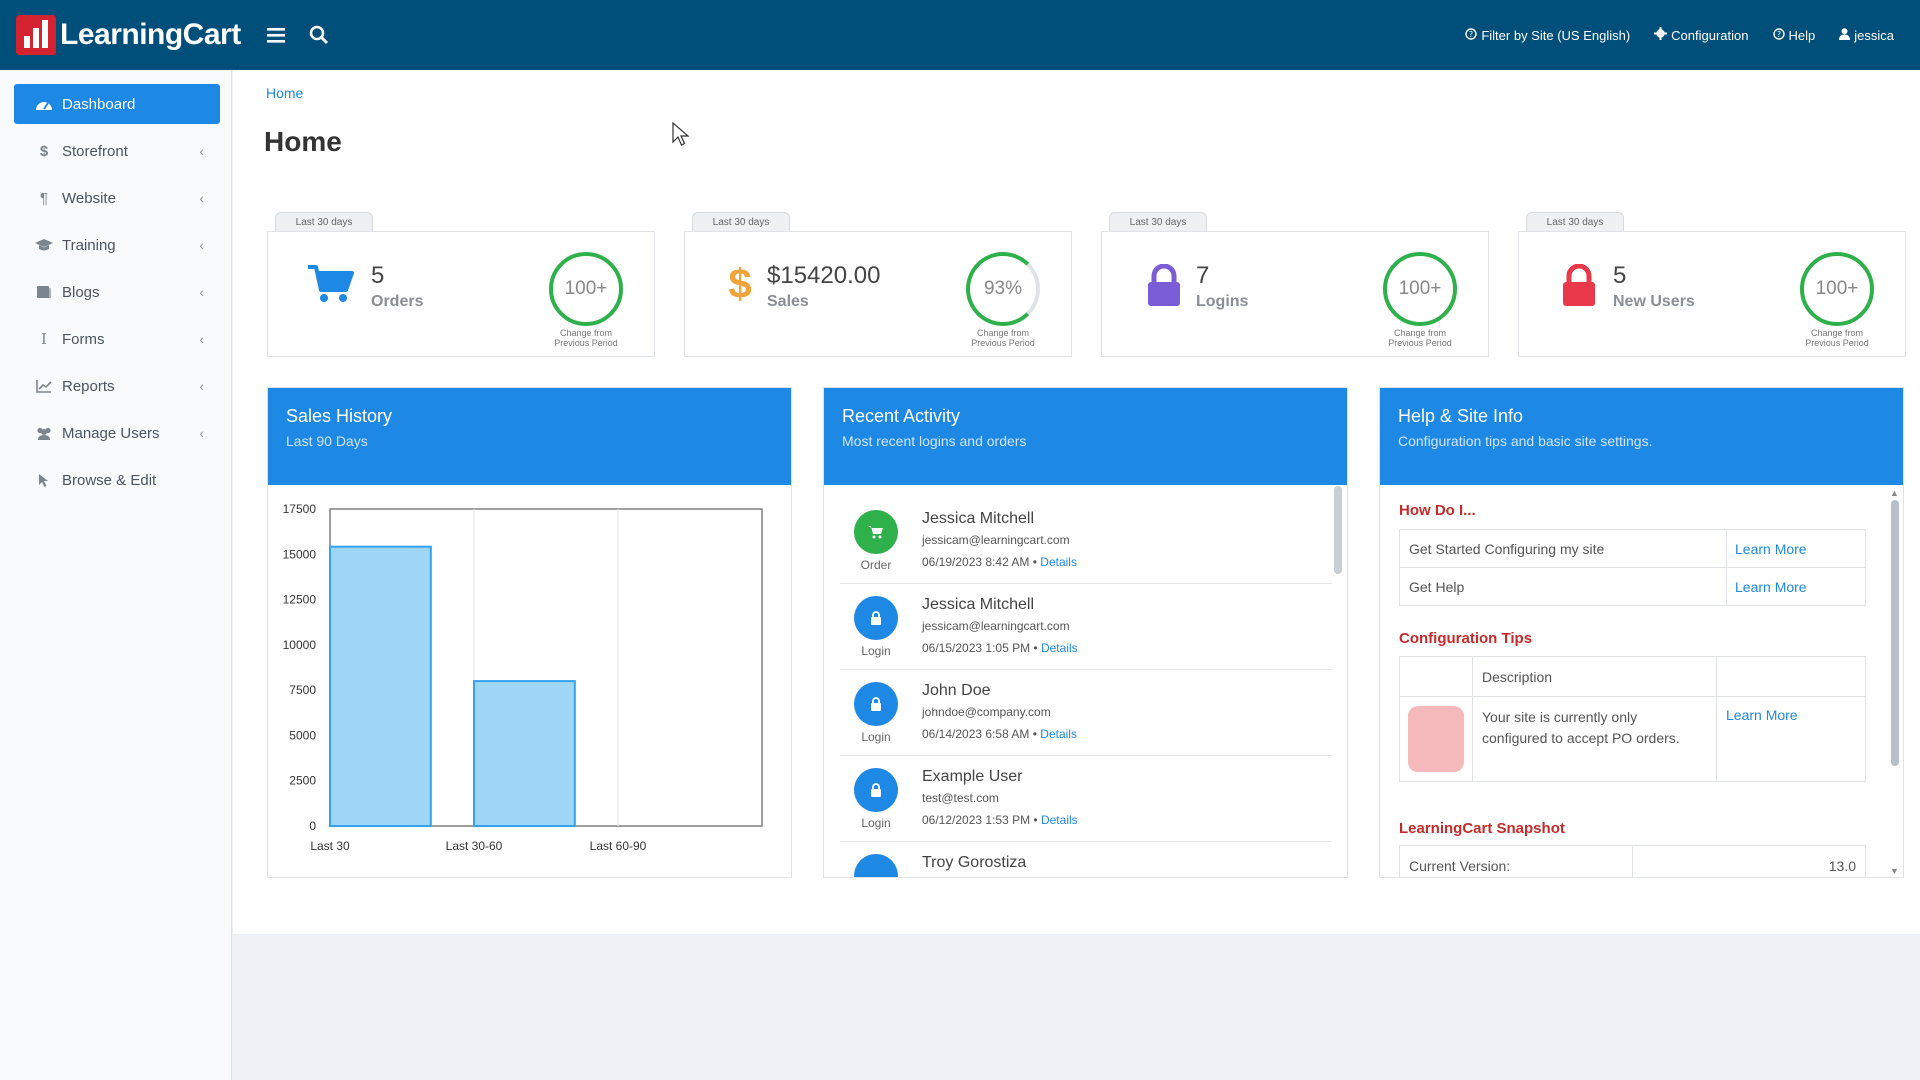  I want to click on pointer-icon, so click(44, 480).